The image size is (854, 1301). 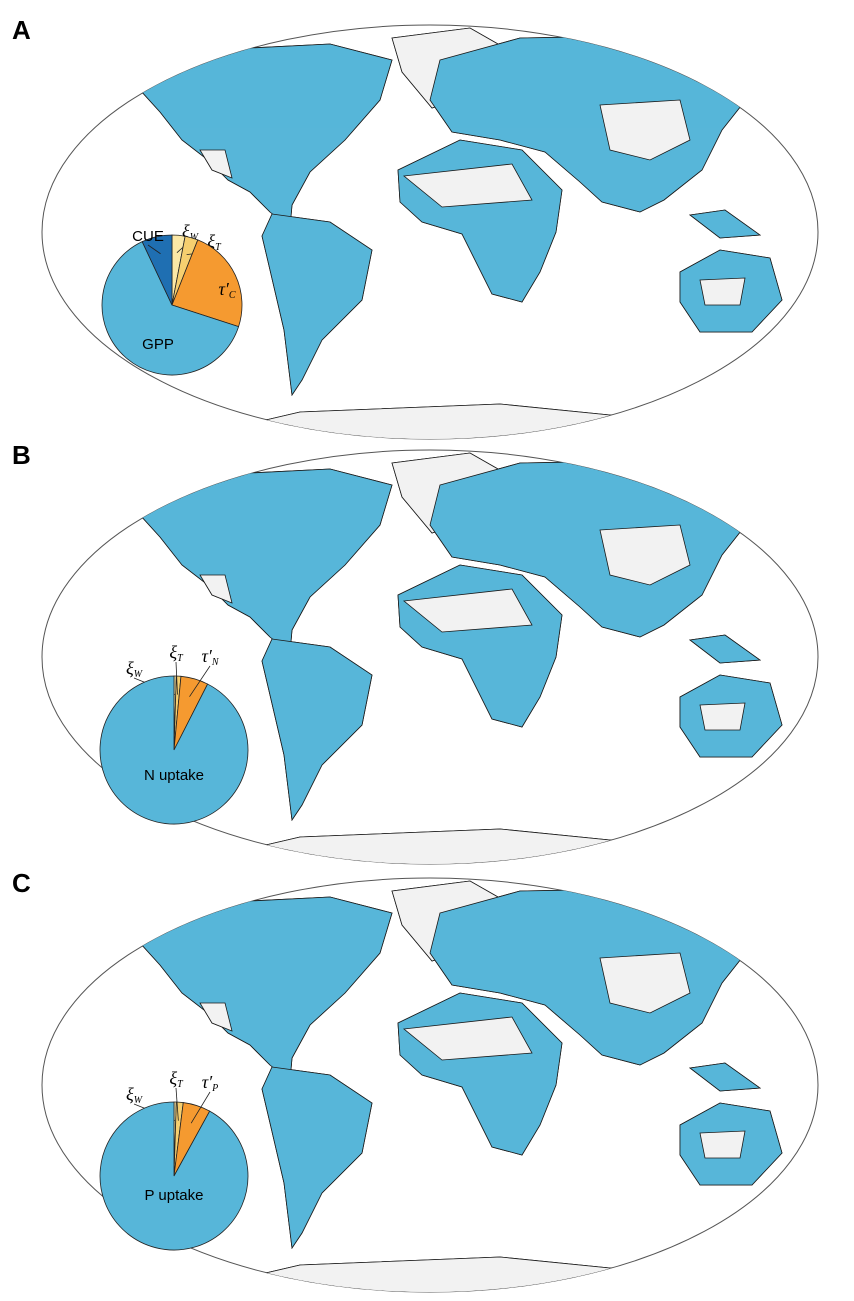 I want to click on slice-label-text: GPP, so click(x=158, y=344).